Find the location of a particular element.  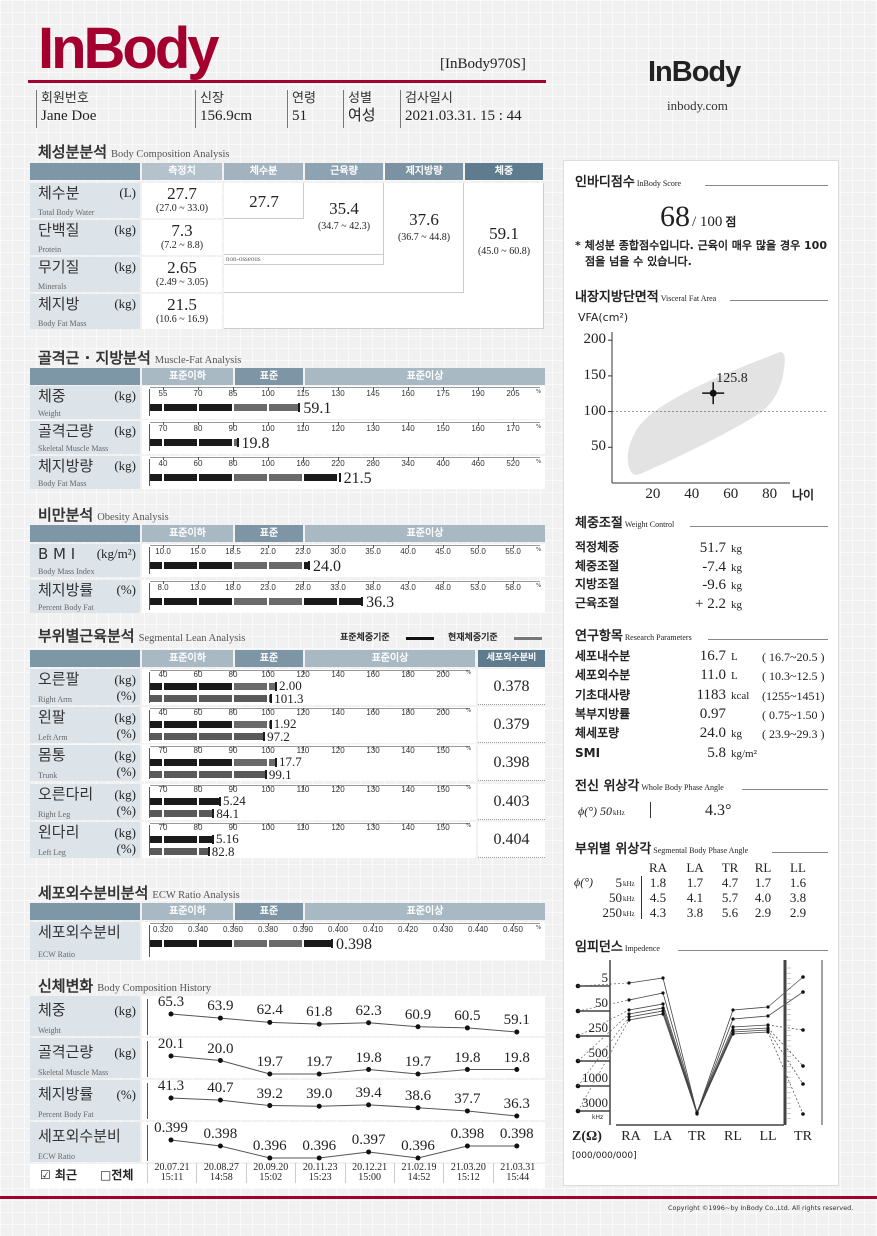

ffm-value: 37.6 is located at coordinates (424, 219).